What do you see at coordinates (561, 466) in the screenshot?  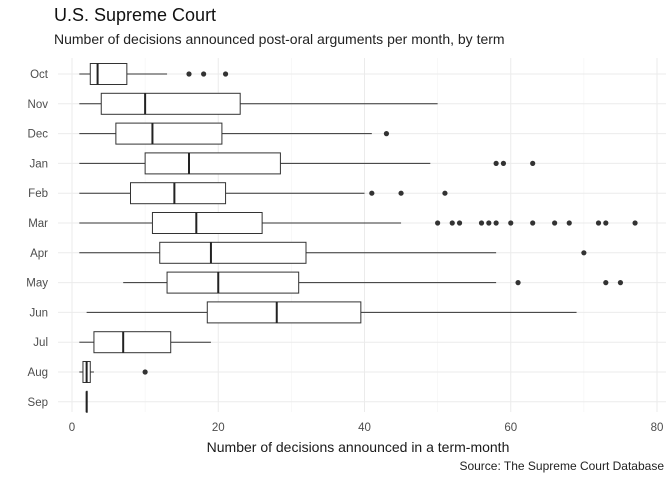 I see `source-caption: Source: The Supreme Court Database` at bounding box center [561, 466].